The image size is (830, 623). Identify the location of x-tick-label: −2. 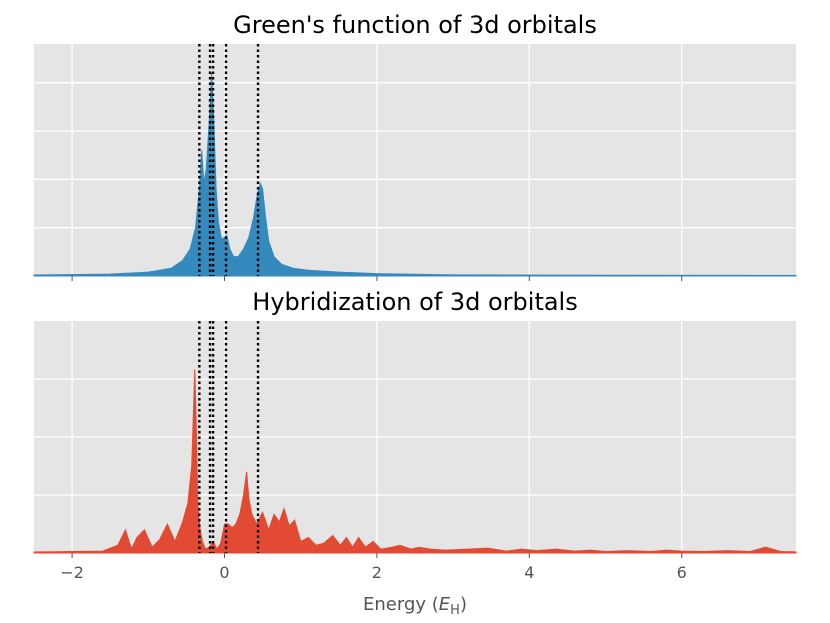
(72, 572).